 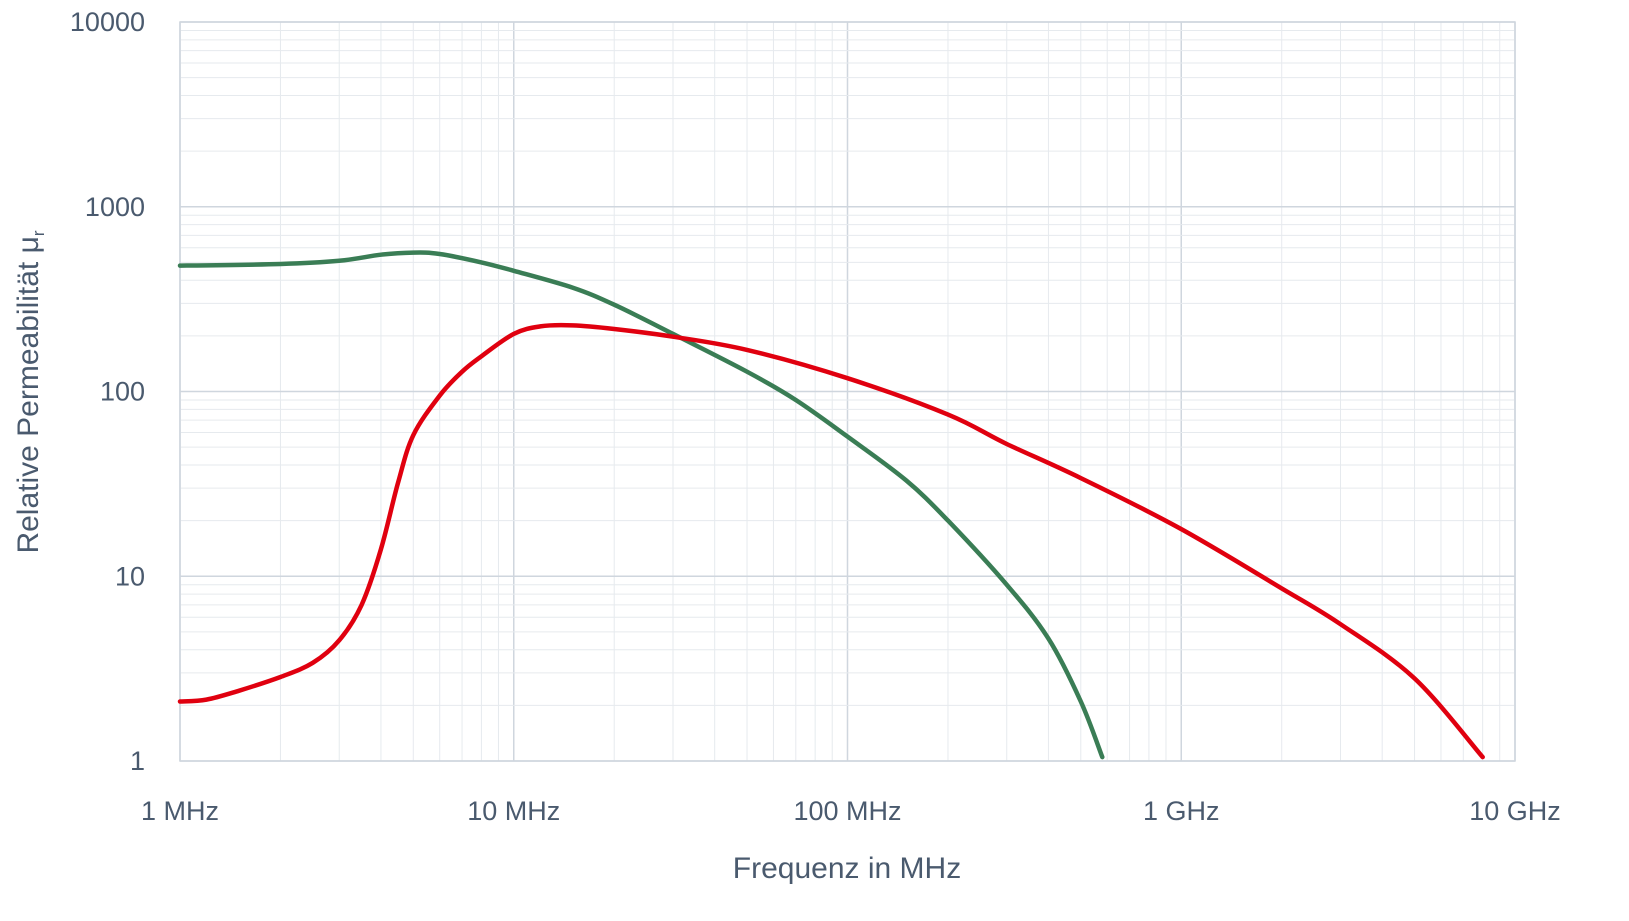 I want to click on y-tick-label: 100, so click(x=122, y=392).